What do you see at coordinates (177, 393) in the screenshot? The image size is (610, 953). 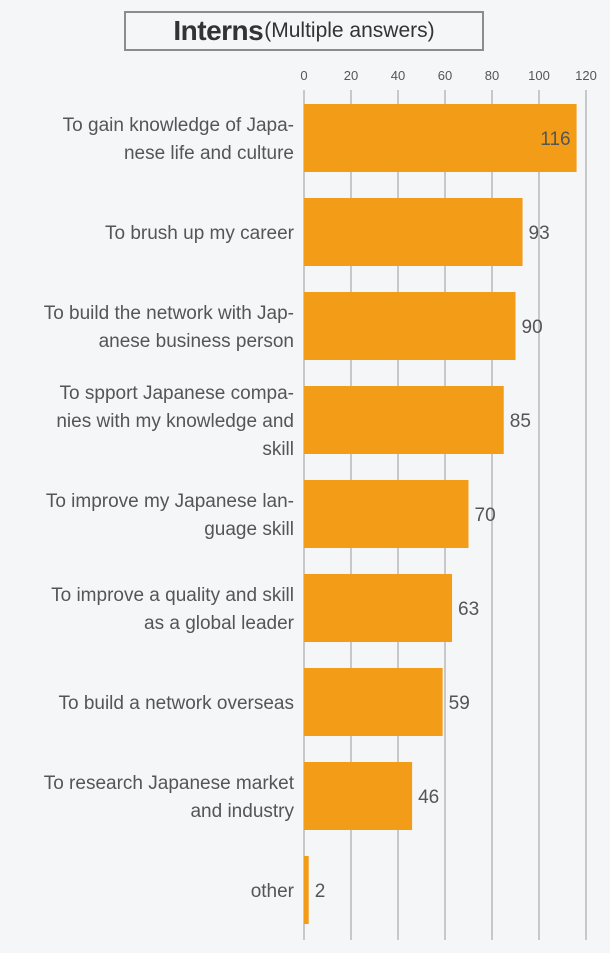 I see `category-label-line: To spport Japanese compa-` at bounding box center [177, 393].